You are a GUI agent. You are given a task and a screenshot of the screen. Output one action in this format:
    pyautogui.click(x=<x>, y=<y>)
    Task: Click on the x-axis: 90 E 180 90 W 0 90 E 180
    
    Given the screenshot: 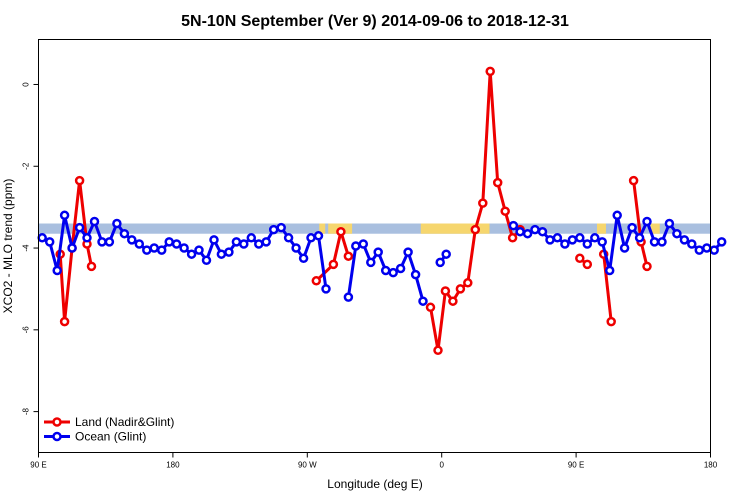 What is the action you would take?
    pyautogui.click(x=374, y=461)
    